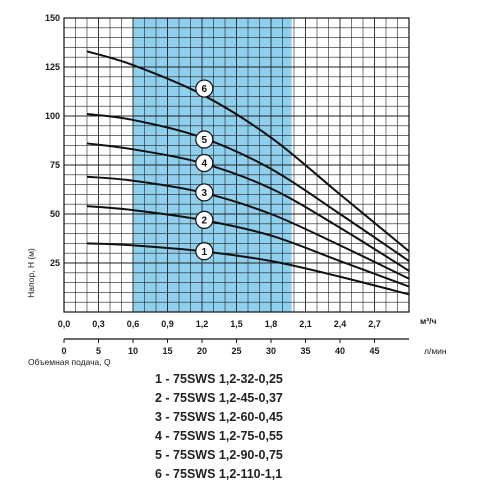 Image resolution: width=500 pixels, height=500 pixels. Describe the element at coordinates (219, 436) in the screenshot. I see `legend-item-4: 4 - 75SWS 1,2-75-0,55` at that location.